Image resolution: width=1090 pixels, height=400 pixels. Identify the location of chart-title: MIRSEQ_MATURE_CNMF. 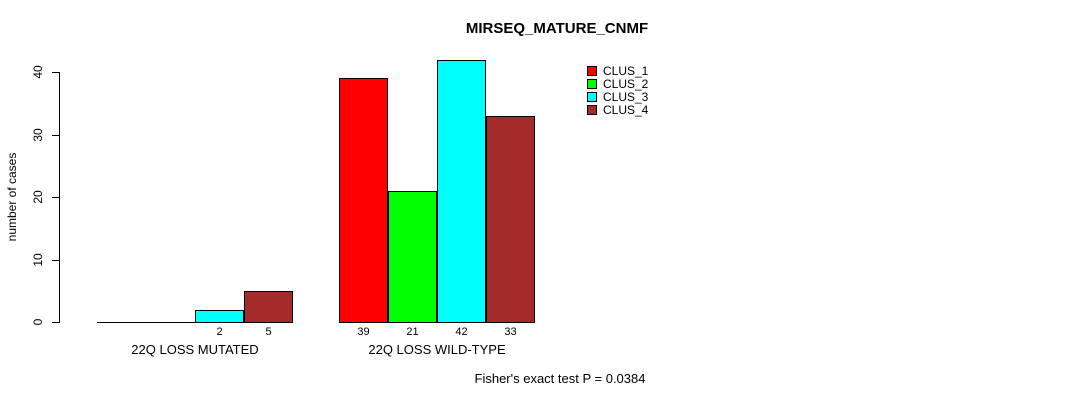
(557, 28).